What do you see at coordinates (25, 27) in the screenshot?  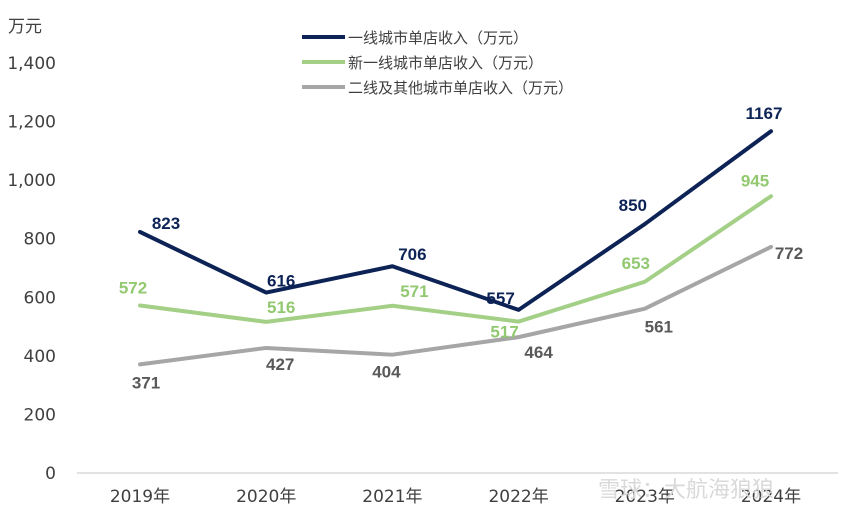 I see `y-unit-label: 万元` at bounding box center [25, 27].